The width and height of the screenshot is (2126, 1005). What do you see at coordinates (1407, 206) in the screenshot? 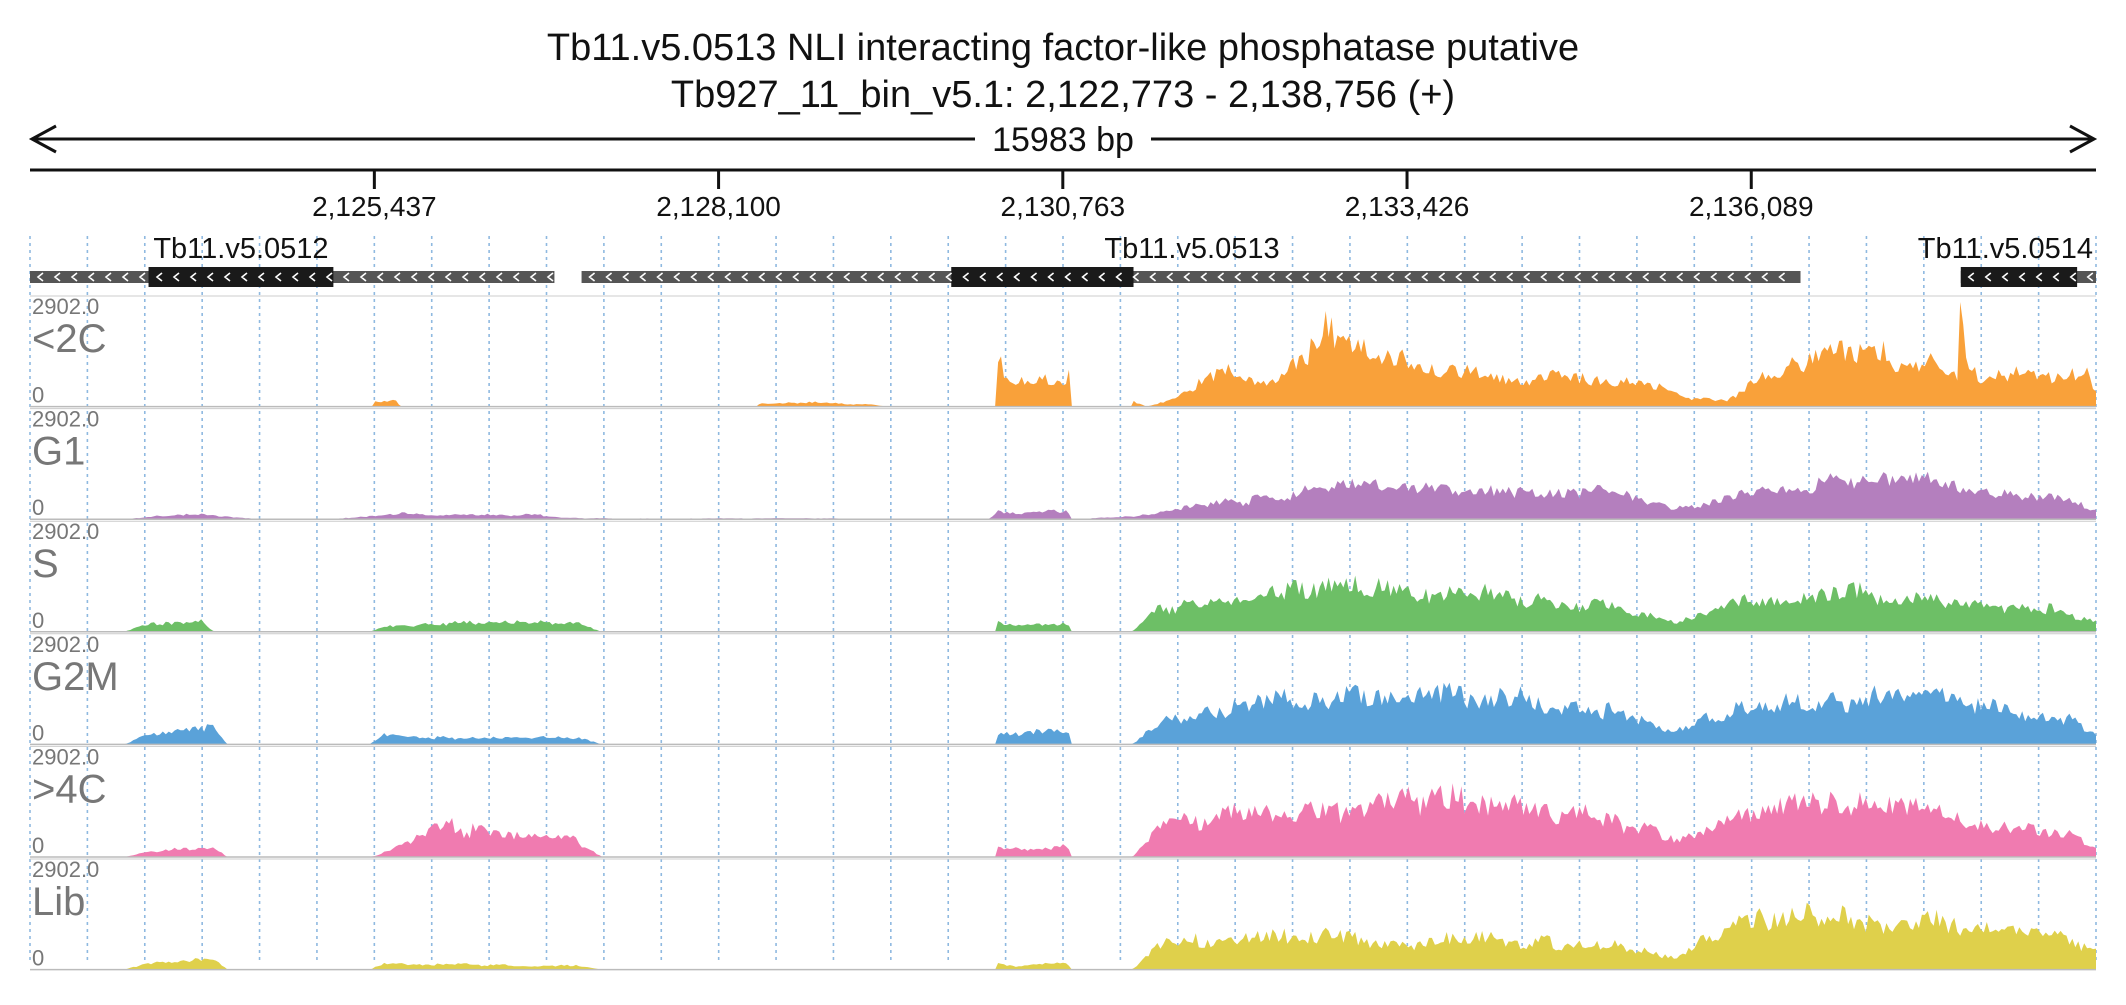
I see `tick-label: 2,133,426` at bounding box center [1407, 206].